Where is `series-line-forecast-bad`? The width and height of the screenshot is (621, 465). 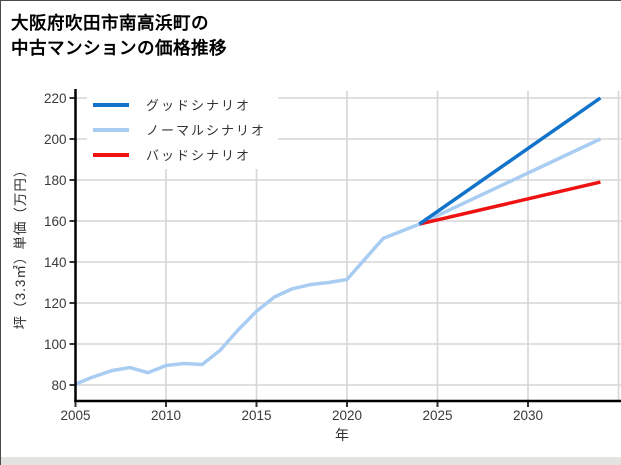 series-line-forecast-bad is located at coordinates (510, 203).